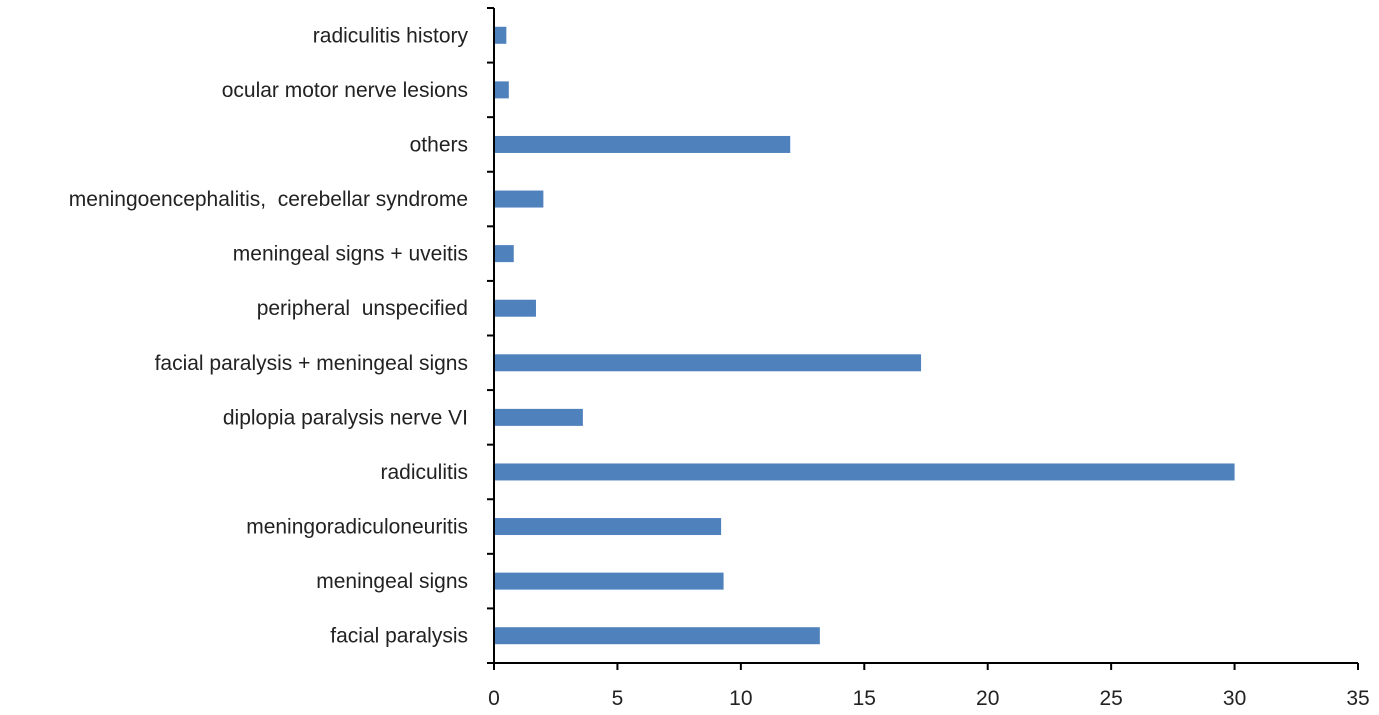 This screenshot has width=1379, height=715. Describe the element at coordinates (618, 698) in the screenshot. I see `x-tick-label-1: 5` at that location.